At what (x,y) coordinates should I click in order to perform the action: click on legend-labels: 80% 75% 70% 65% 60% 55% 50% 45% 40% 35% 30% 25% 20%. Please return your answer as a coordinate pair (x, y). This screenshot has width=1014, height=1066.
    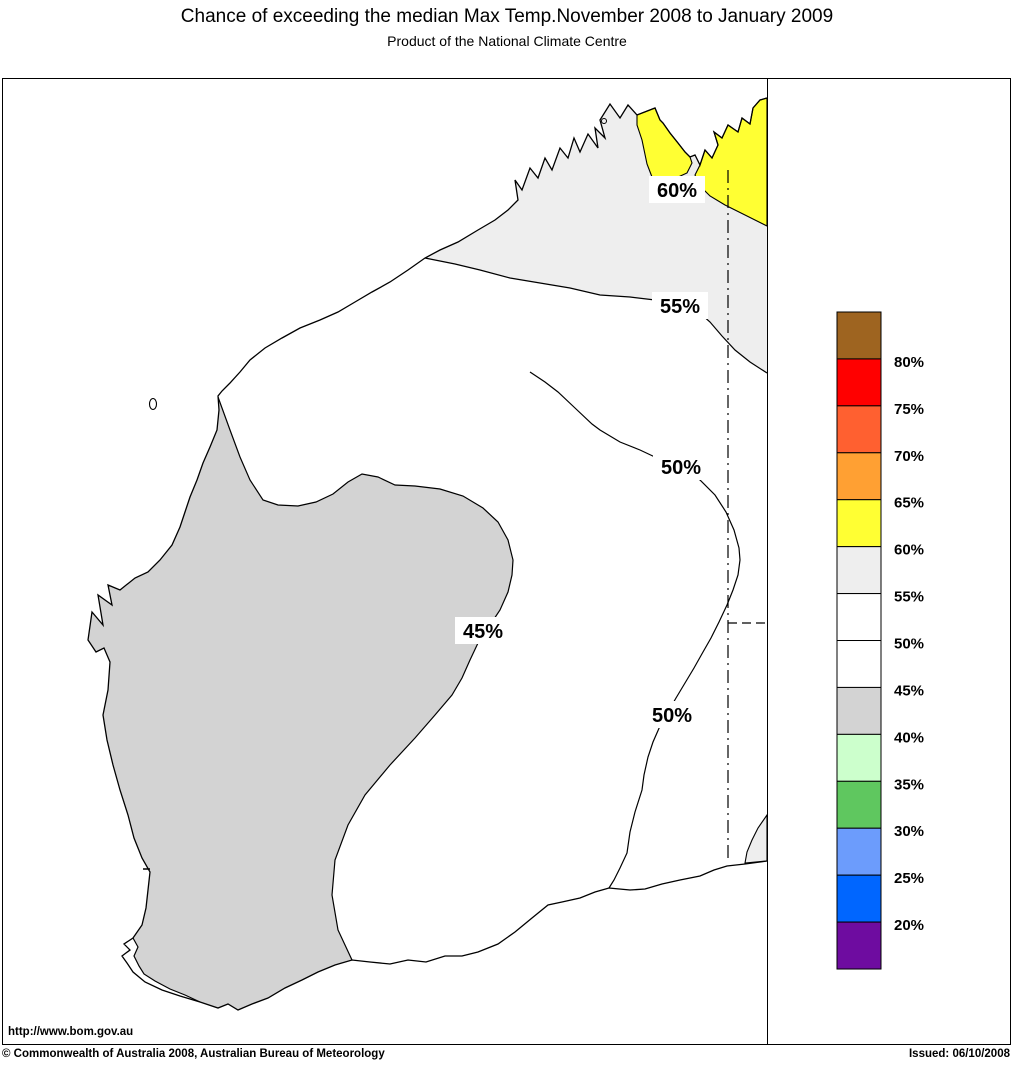
    Looking at the image, I should click on (909, 644).